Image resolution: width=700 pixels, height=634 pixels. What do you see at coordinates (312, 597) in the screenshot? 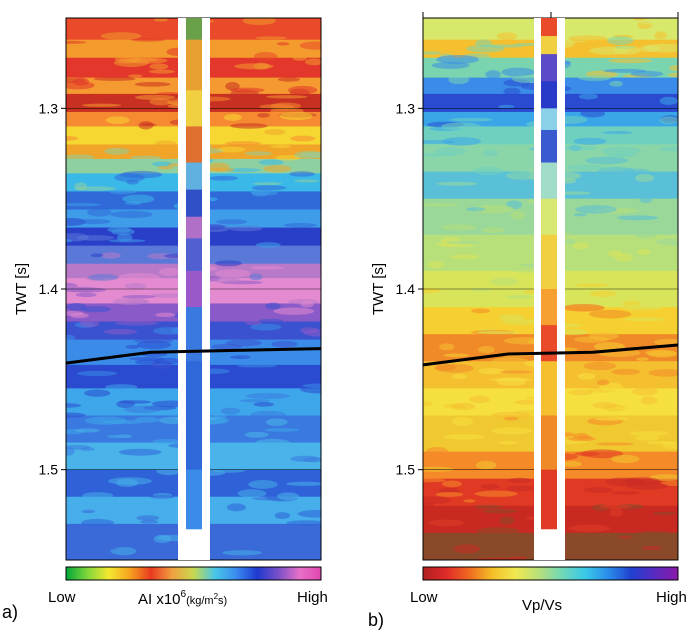
I see `colorbar-high-label-a: High` at bounding box center [312, 597].